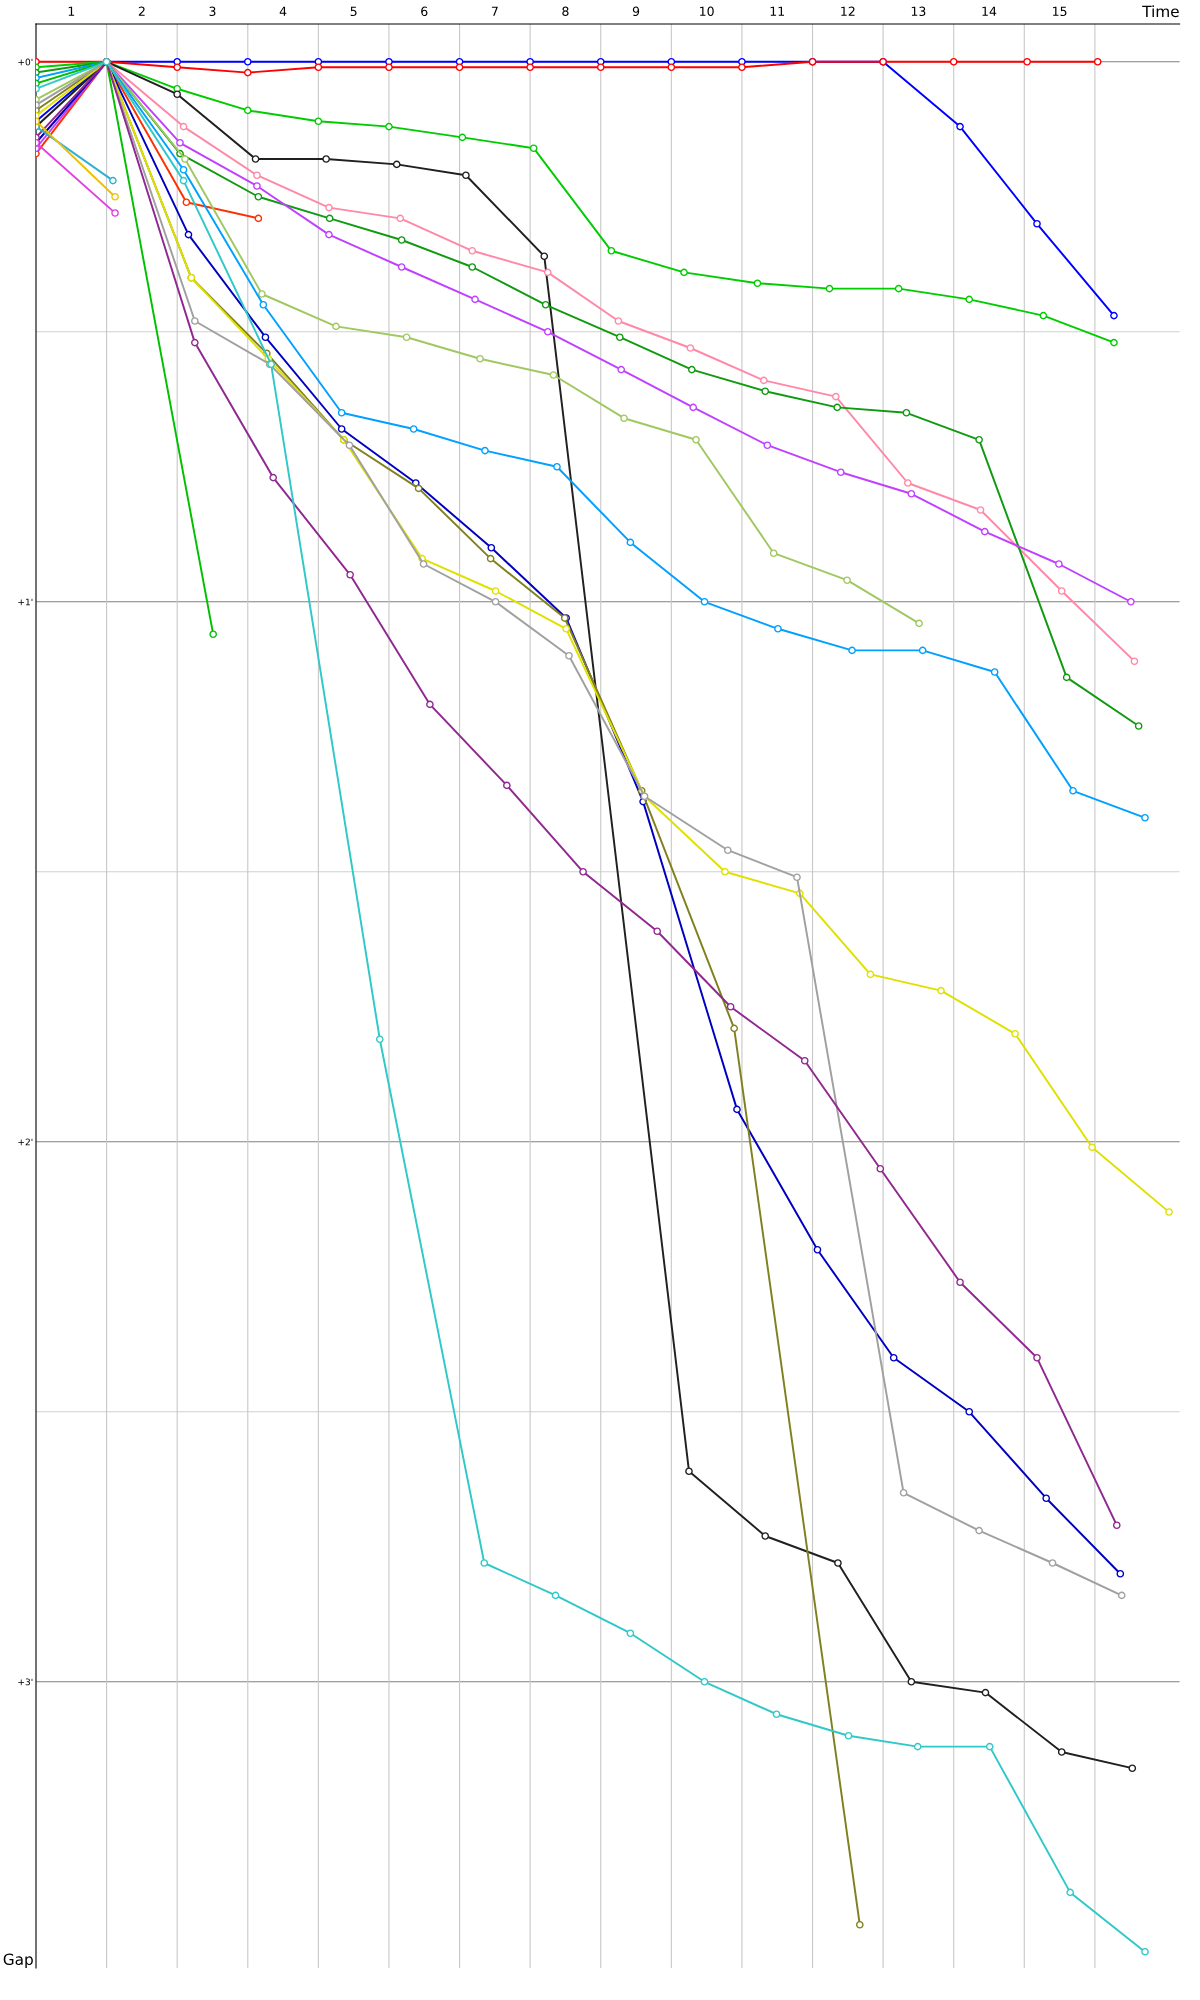 This screenshot has width=1200, height=2000. I want to click on x-tick-label: 9, so click(636, 11).